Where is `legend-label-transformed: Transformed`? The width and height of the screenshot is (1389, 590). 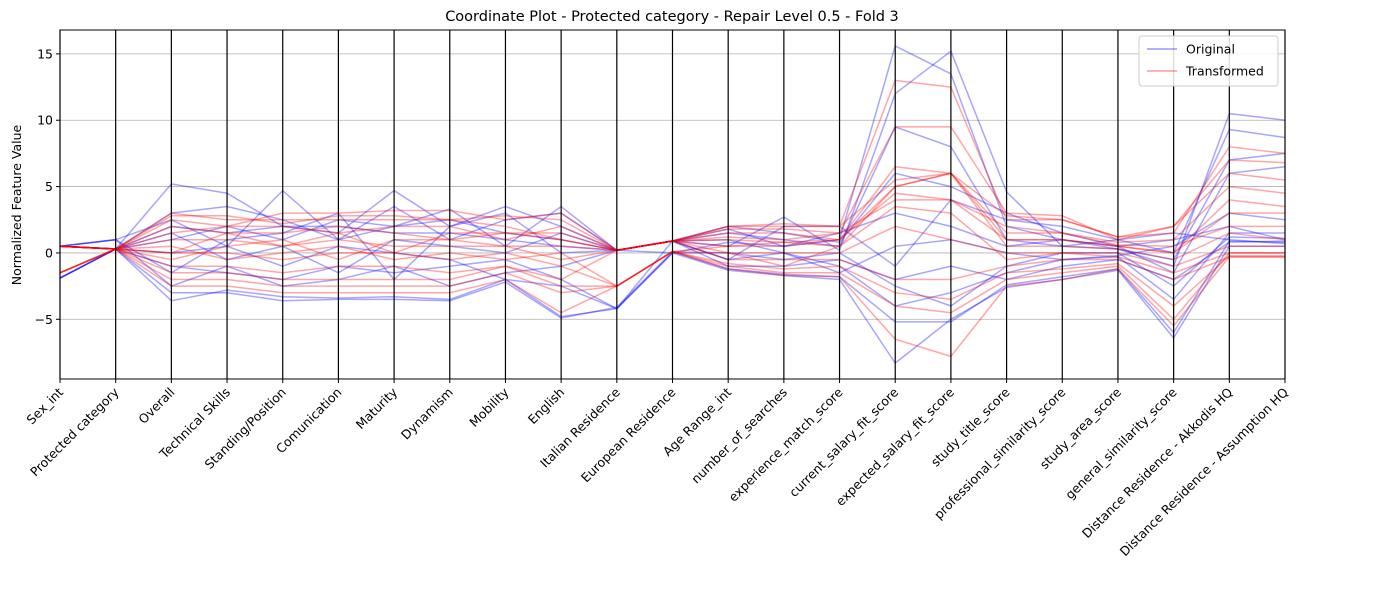 legend-label-transformed: Transformed is located at coordinates (1224, 71).